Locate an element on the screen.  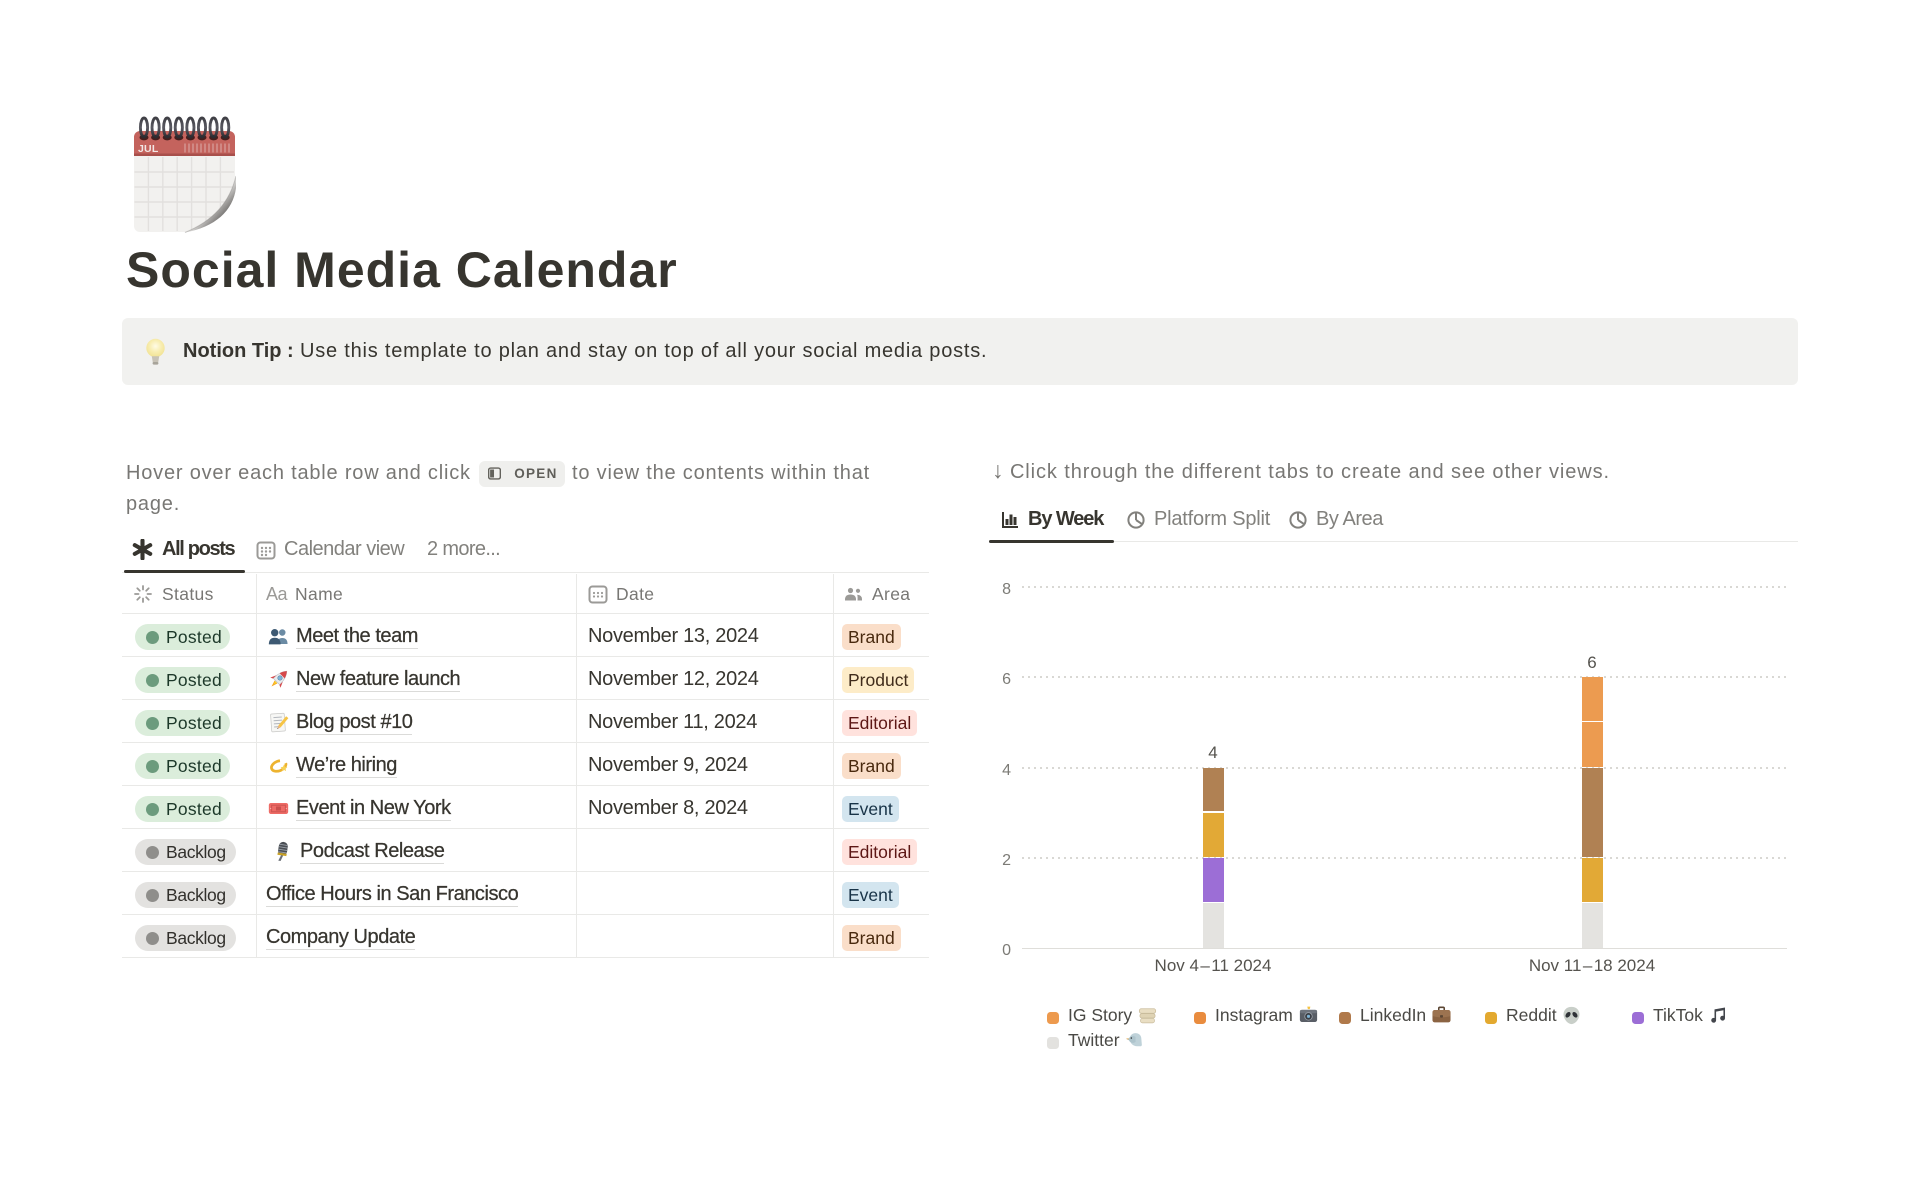
svg-text: JUL is located at coordinates (148, 149).